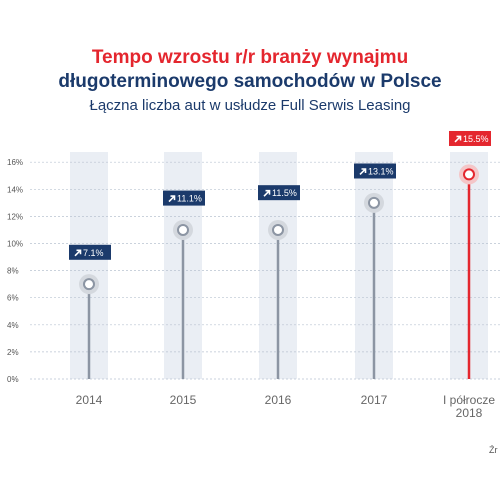  What do you see at coordinates (183, 400) in the screenshot?
I see `x-tick-label: 2015` at bounding box center [183, 400].